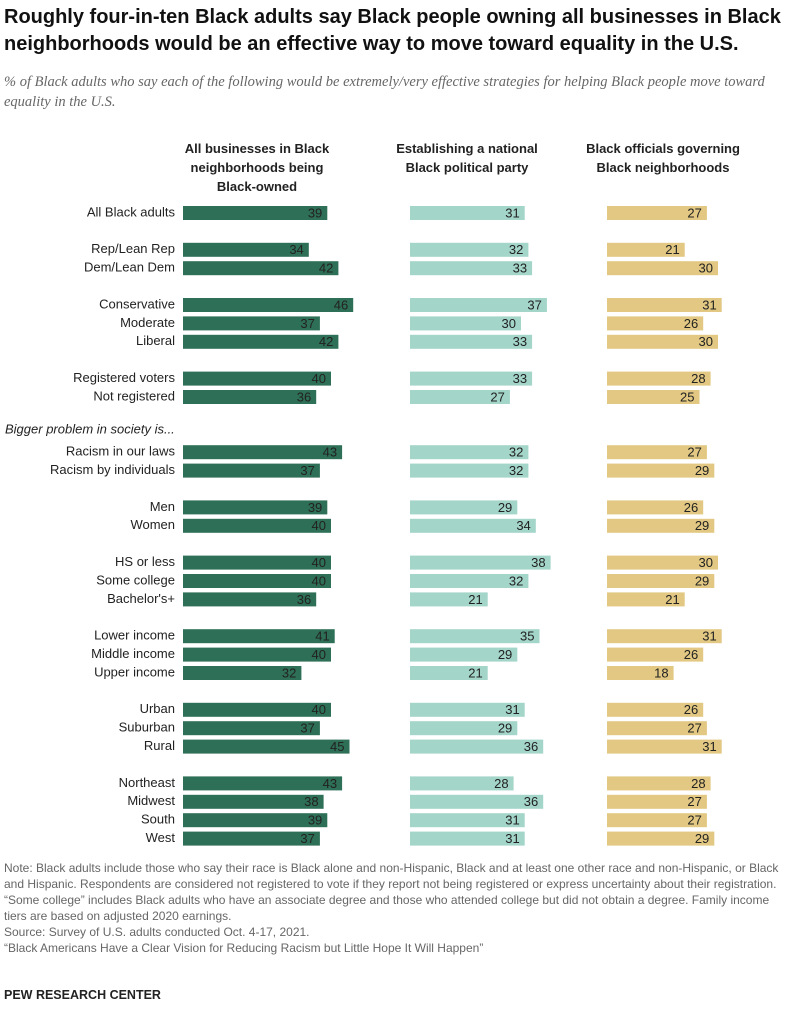 The height and width of the screenshot is (1023, 799). I want to click on value-label: 46, so click(341, 304).